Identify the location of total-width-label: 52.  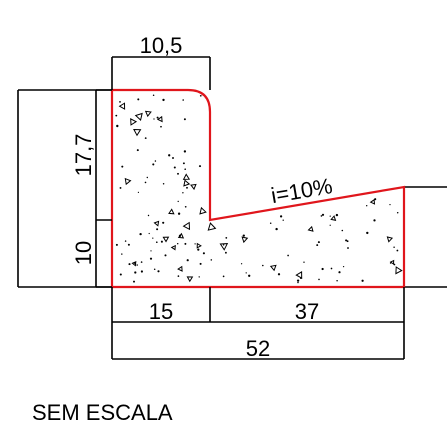
(258, 348).